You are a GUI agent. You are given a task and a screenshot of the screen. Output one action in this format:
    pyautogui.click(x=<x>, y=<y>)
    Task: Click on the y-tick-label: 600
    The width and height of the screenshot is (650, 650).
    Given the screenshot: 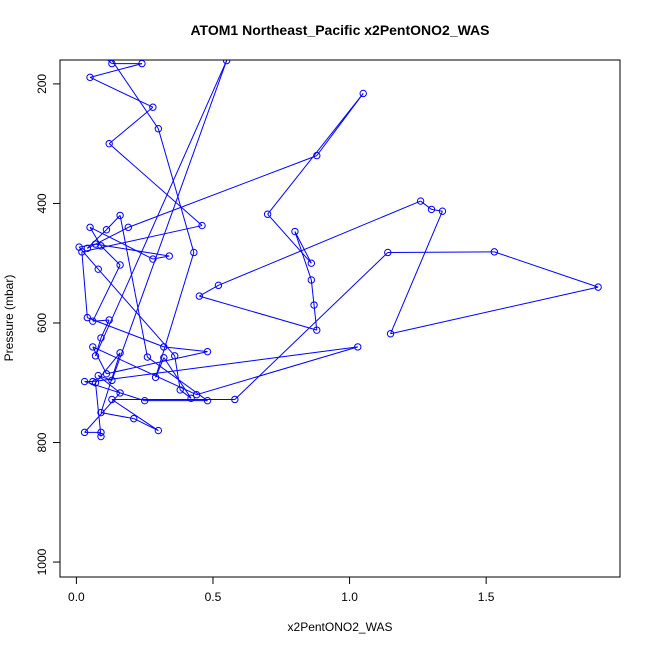 What is the action you would take?
    pyautogui.click(x=42, y=323)
    